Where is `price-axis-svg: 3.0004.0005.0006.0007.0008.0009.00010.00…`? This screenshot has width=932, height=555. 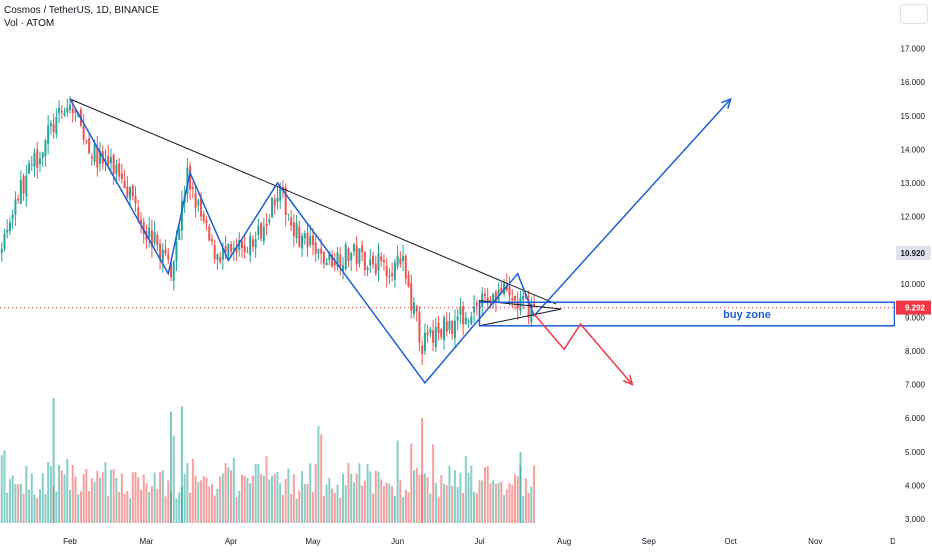
price-axis-svg: 3.0004.0005.0006.0007.0008.0009.00010.00… is located at coordinates (913, 266).